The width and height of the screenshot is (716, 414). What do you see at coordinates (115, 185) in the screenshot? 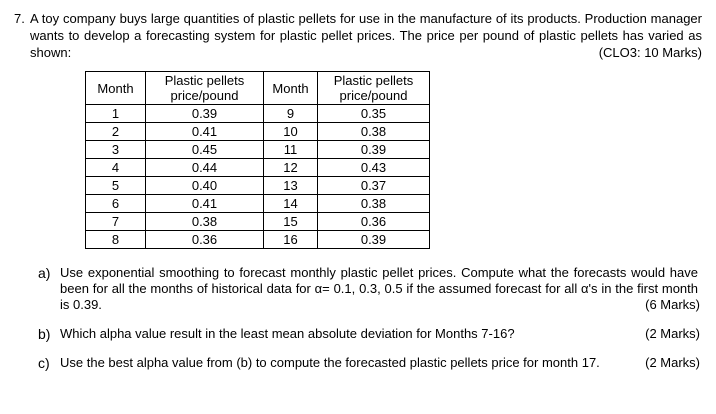
I see `cell-month: 5` at bounding box center [115, 185].